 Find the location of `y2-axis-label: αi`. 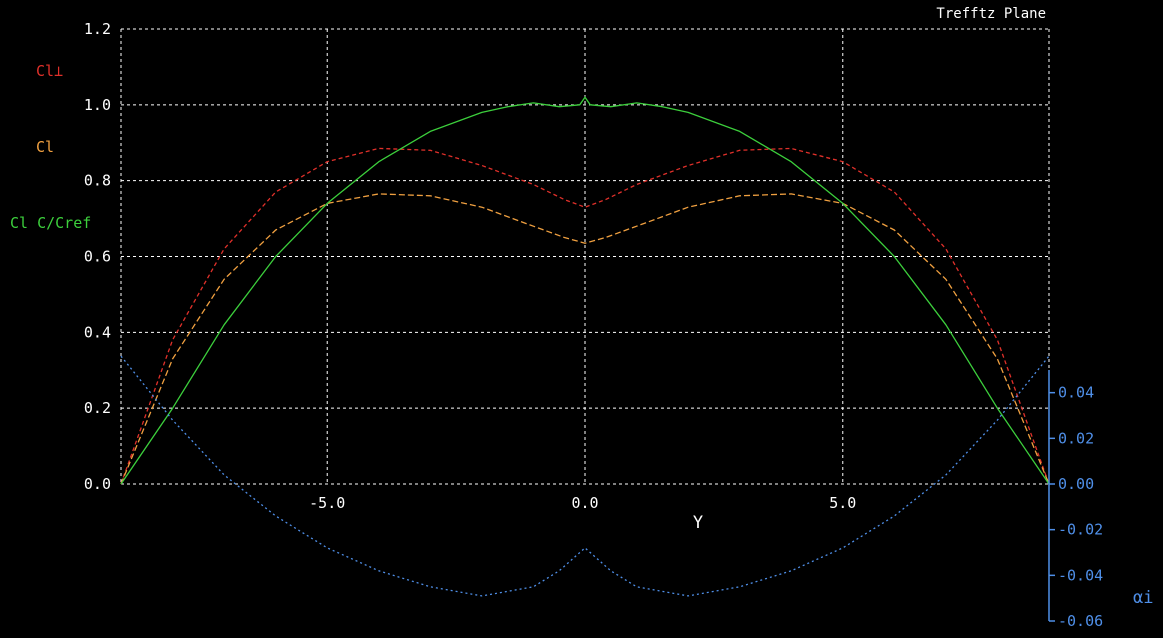

y2-axis-label: αi is located at coordinates (1143, 598).